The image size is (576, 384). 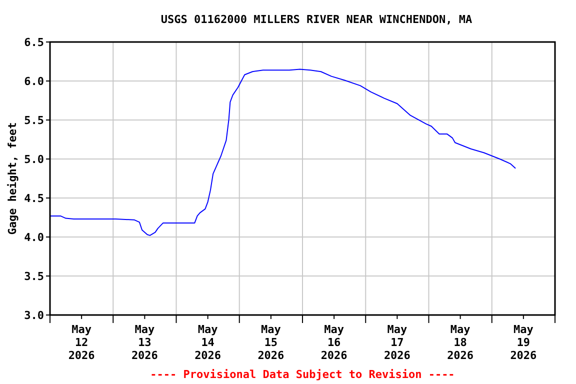 I want to click on x-tick-label: May 17 2026, so click(x=397, y=342).